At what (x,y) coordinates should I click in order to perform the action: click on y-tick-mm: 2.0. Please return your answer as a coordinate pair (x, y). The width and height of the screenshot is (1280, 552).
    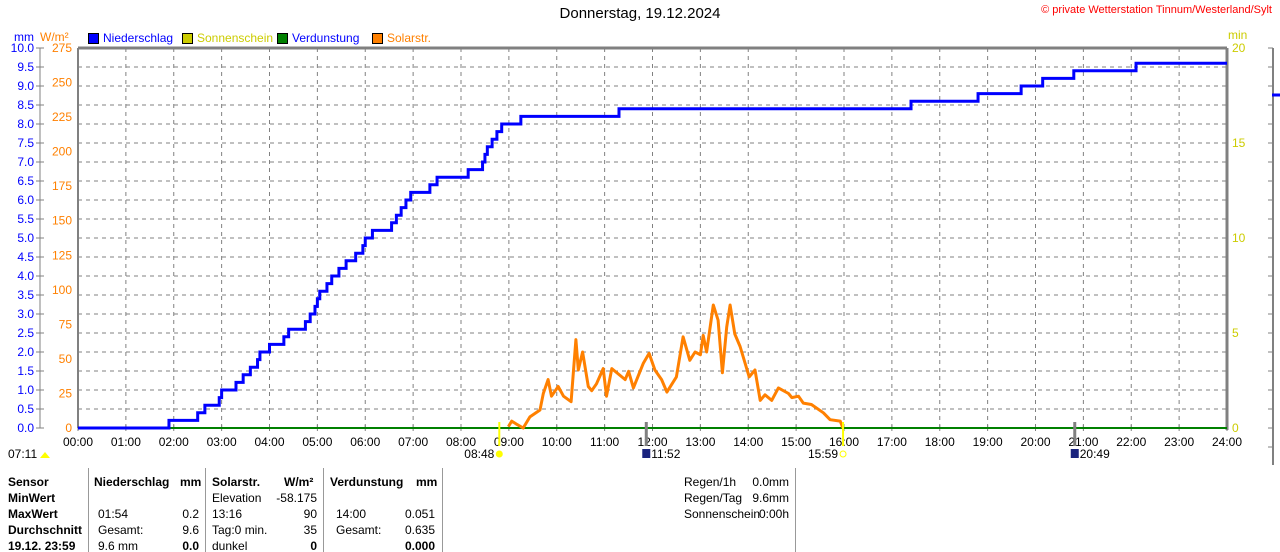
    Looking at the image, I should click on (25, 352).